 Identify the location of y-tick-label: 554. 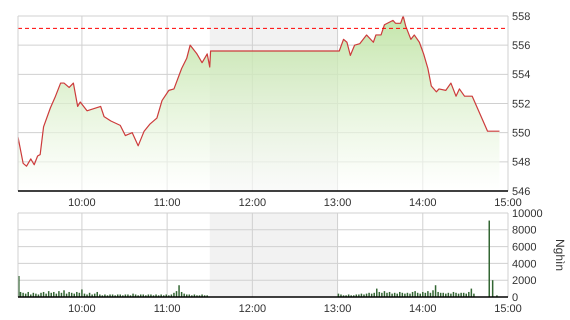
(521, 75).